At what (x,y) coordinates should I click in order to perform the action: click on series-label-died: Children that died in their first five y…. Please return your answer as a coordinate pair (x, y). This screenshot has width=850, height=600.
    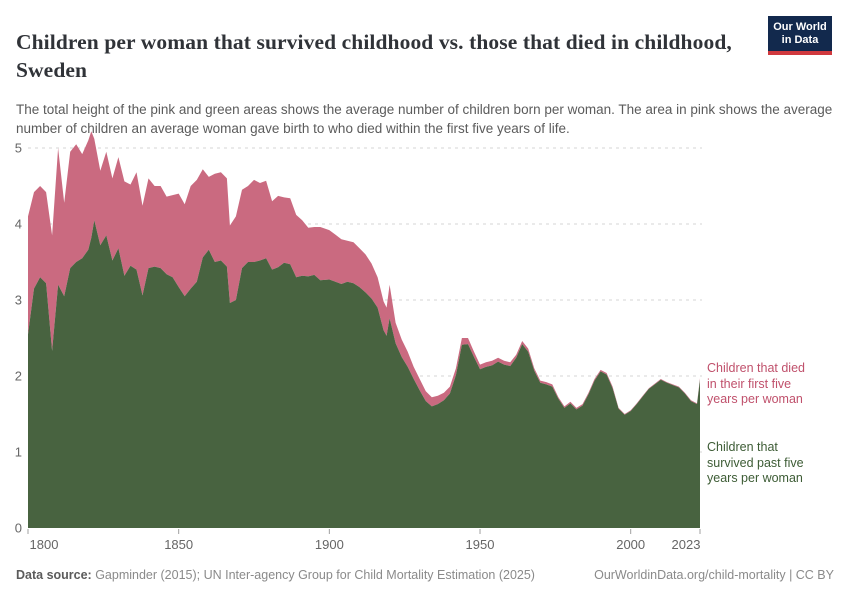
    Looking at the image, I should click on (756, 383).